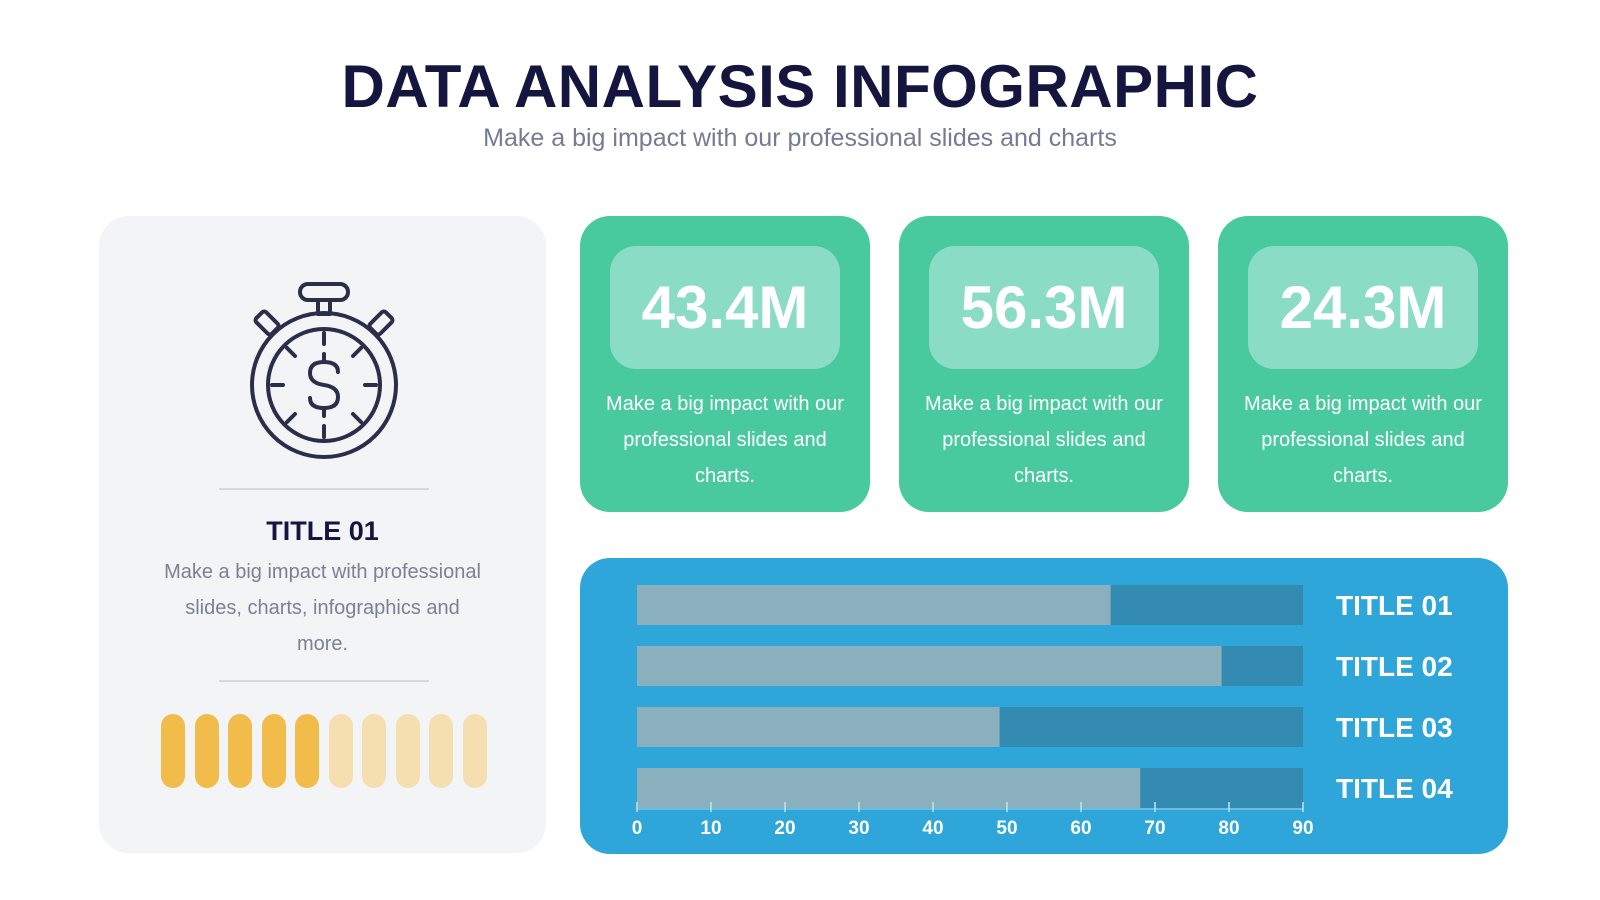 The height and width of the screenshot is (900, 1600). I want to click on x-tick-label: 40, so click(932, 828).